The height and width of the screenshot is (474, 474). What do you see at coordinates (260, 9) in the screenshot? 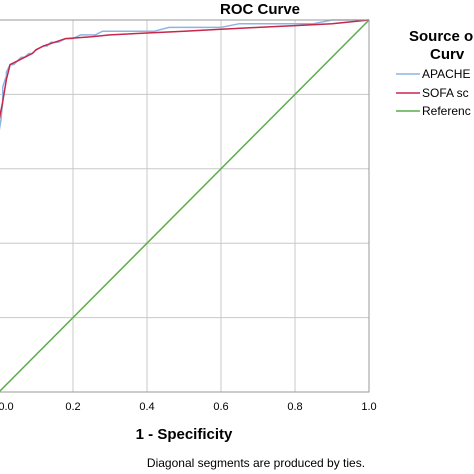
I see `chart-title: ROC Curve` at bounding box center [260, 9].